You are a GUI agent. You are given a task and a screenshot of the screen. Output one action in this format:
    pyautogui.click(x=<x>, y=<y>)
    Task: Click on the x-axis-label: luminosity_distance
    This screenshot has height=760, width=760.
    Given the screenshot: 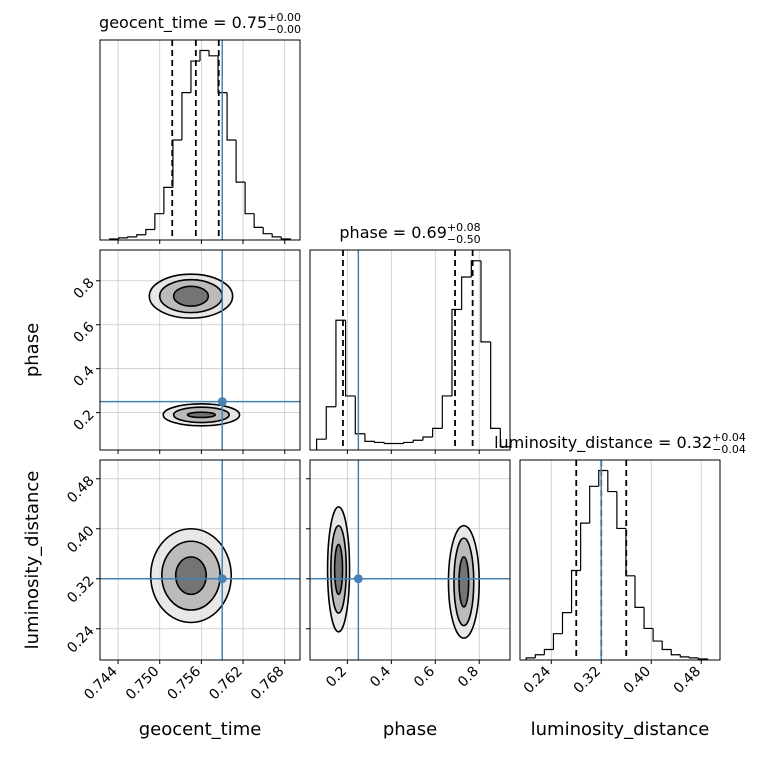 What is the action you would take?
    pyautogui.click(x=620, y=729)
    